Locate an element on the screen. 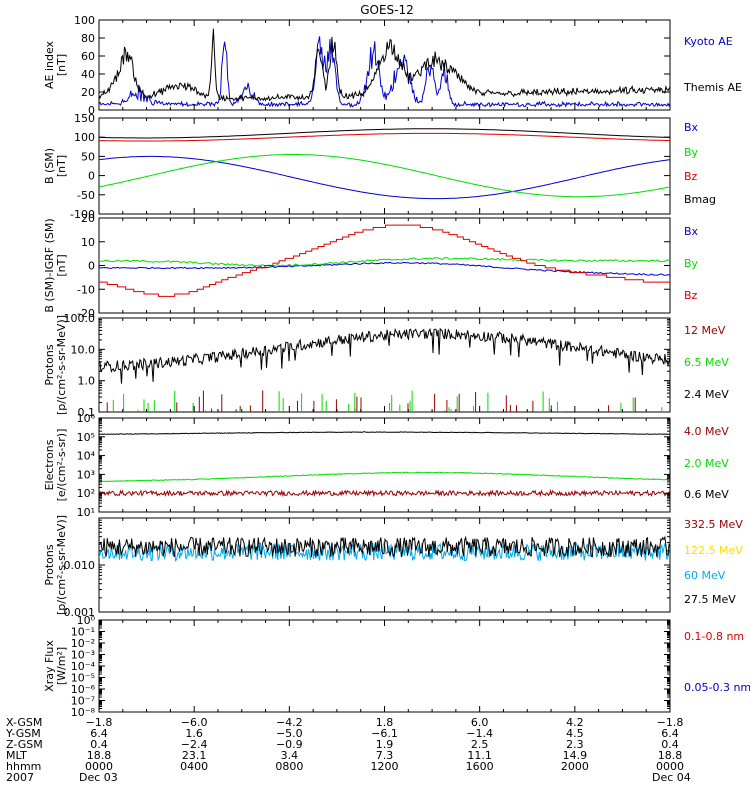 The image size is (750, 800). series-line-Bmag is located at coordinates (384, 133).